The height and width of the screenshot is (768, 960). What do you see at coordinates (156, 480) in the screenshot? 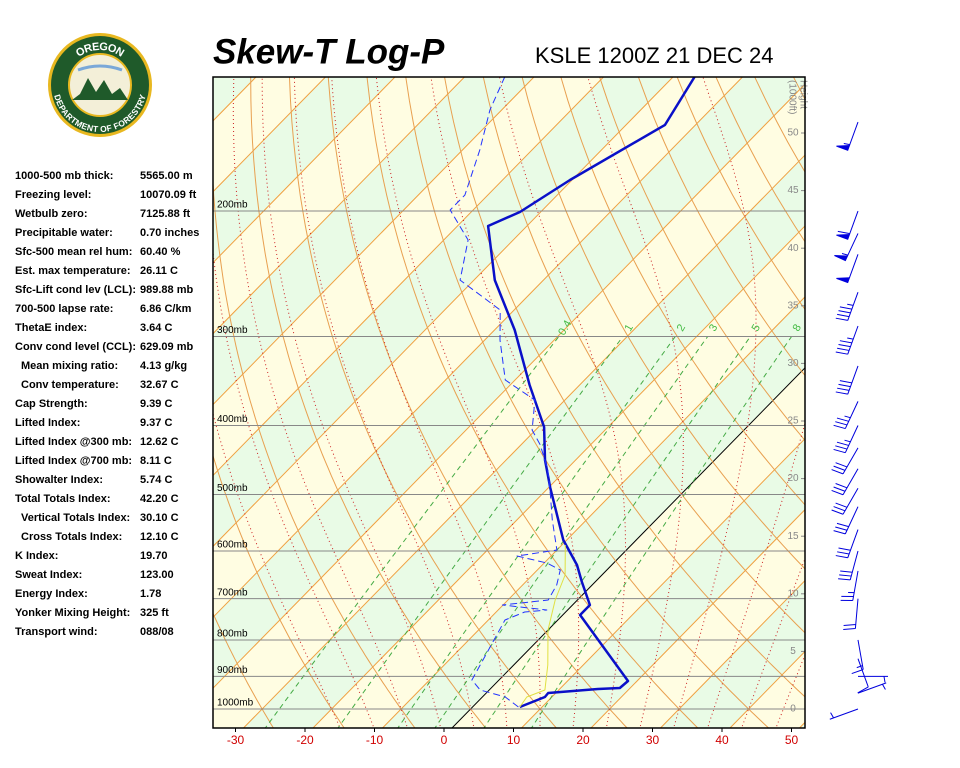
I see `index-value: 5.74 C` at bounding box center [156, 480].